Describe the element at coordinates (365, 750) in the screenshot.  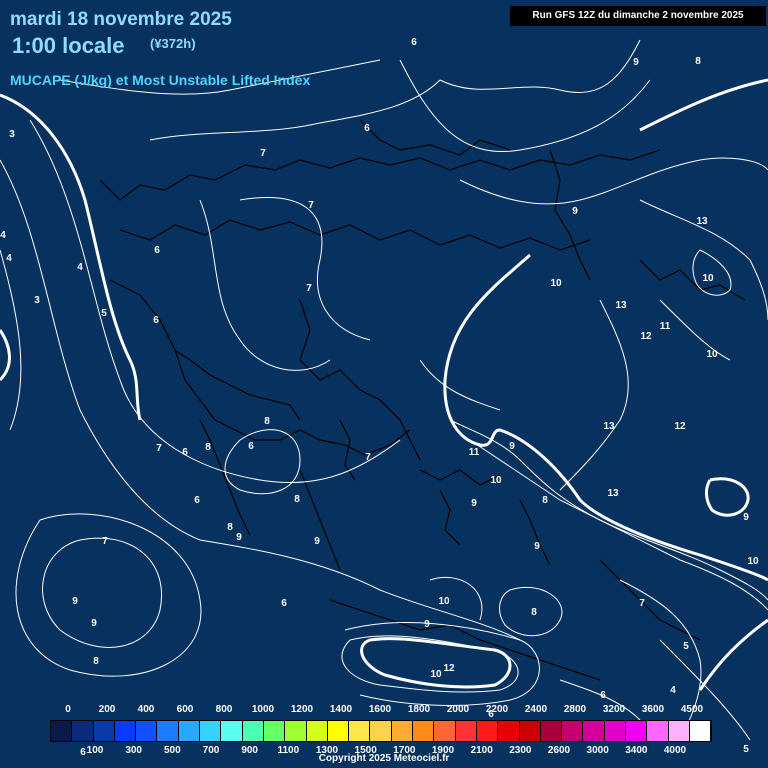
I see `legend-tick-label: 1500` at that location.